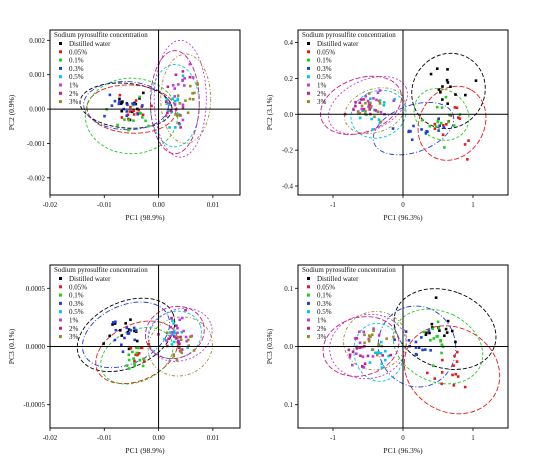 The image size is (550, 470). What do you see at coordinates (288, 289) in the screenshot?
I see `y-tick-label: 0.1` at bounding box center [288, 289].